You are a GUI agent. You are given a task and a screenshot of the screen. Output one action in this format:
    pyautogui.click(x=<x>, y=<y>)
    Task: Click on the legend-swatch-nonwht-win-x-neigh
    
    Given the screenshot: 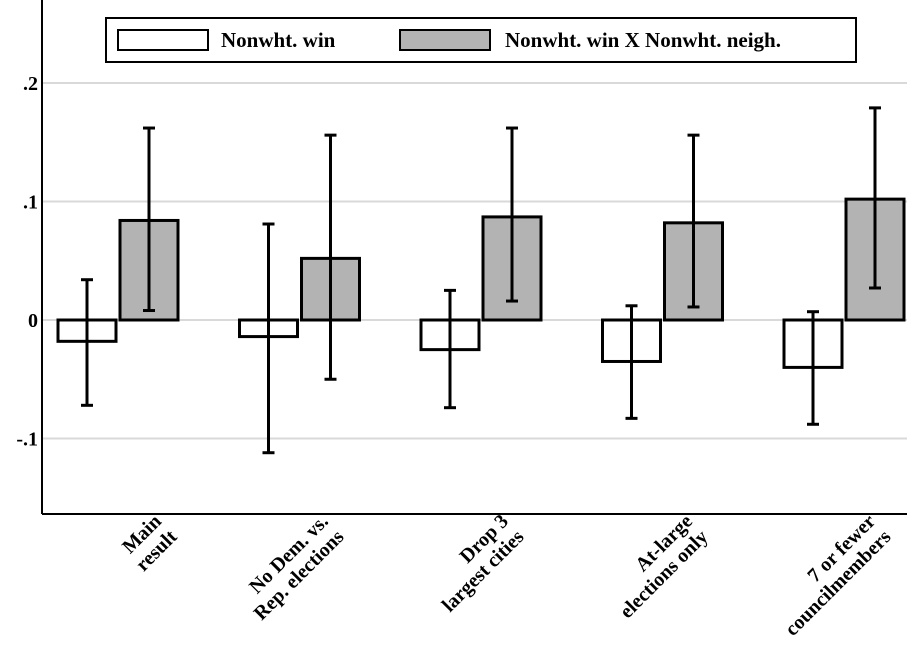 What is the action you would take?
    pyautogui.click(x=445, y=40)
    